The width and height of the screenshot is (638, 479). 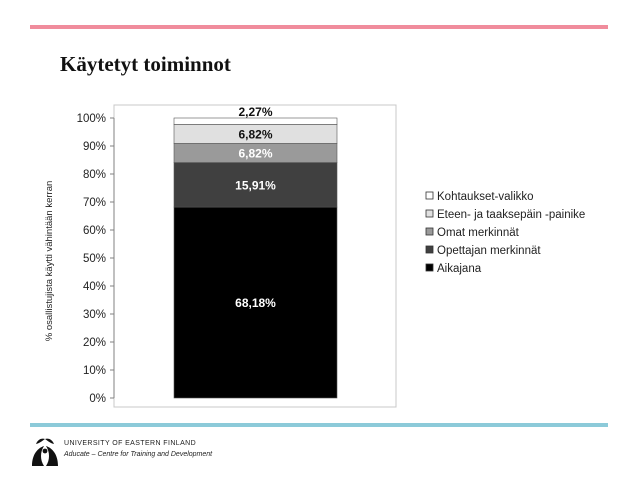 I want to click on top-rule, so click(x=319, y=27).